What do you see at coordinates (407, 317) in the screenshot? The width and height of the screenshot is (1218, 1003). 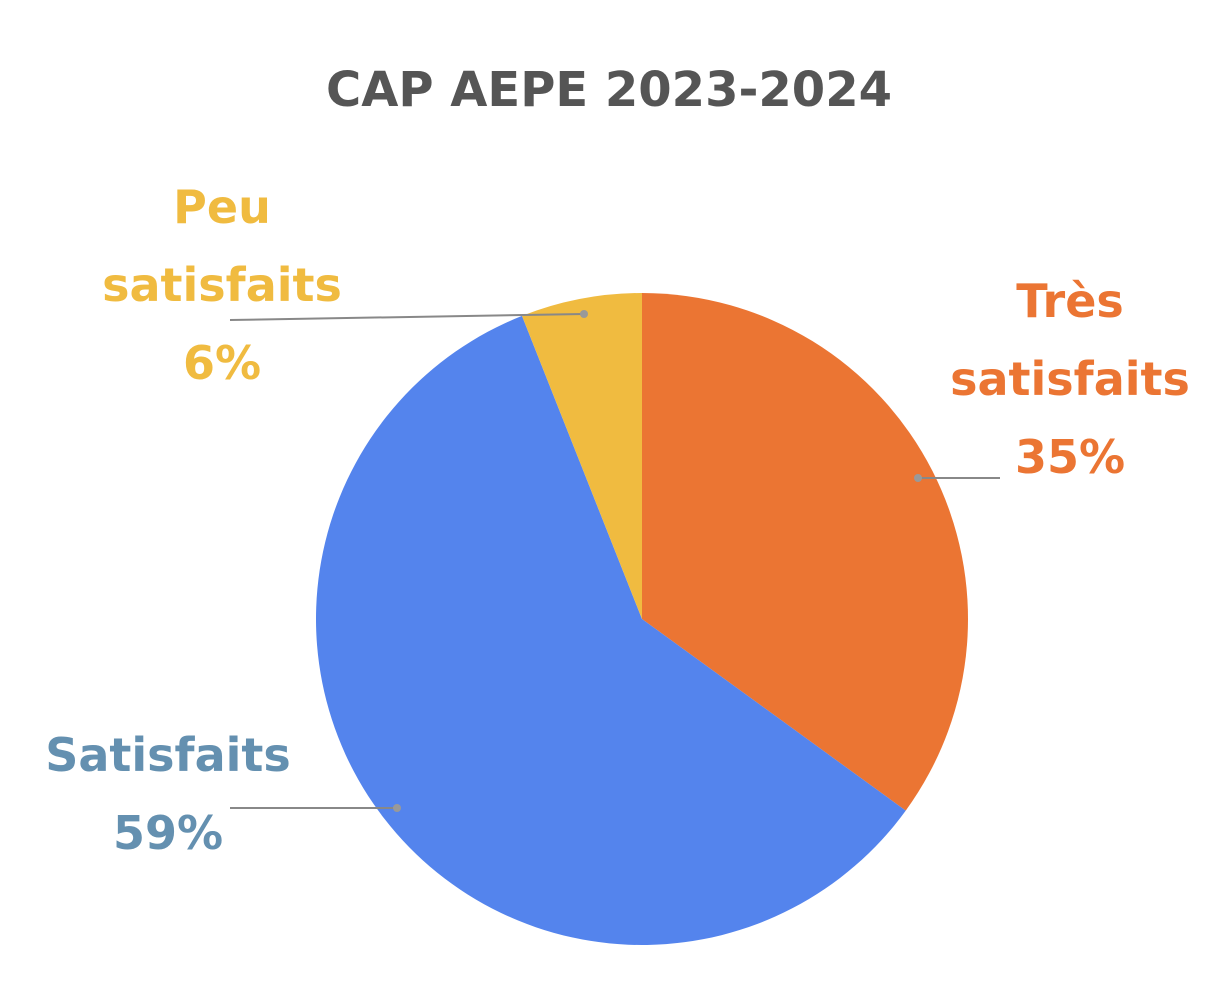 I see `leader-line` at bounding box center [407, 317].